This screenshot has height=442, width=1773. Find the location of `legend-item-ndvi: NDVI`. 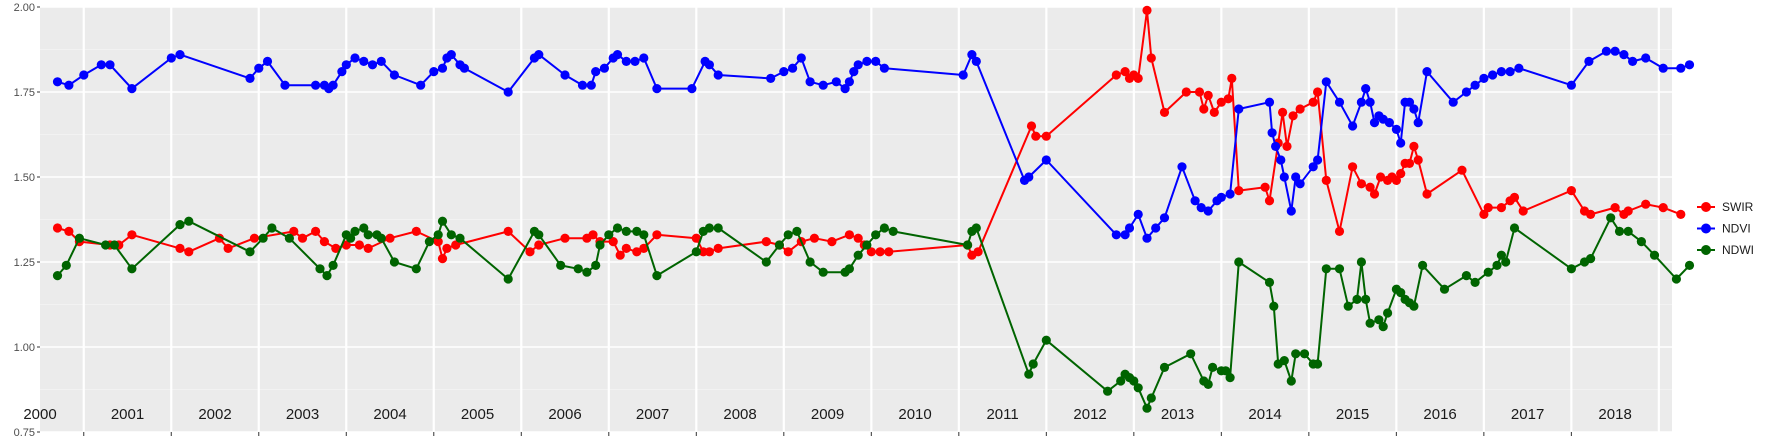

legend-item-ndvi: NDVI is located at coordinates (1724, 229).